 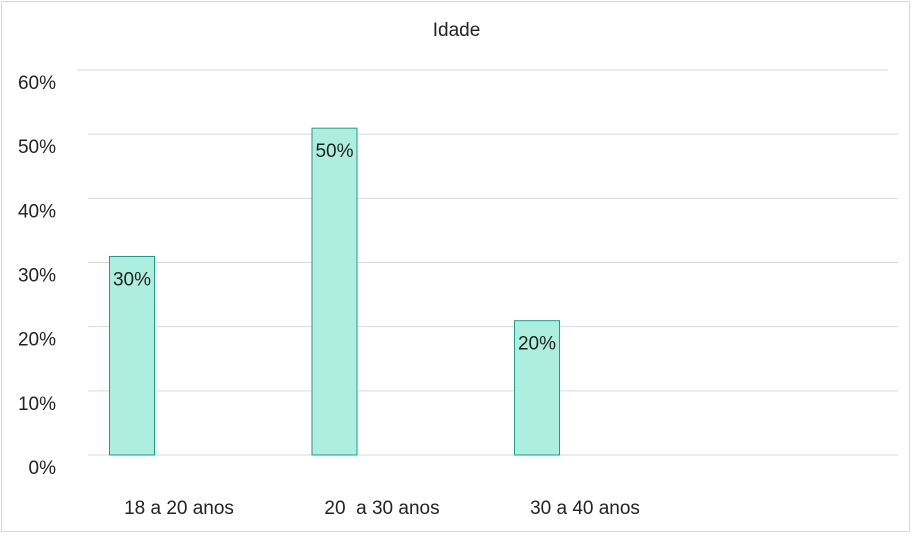 I want to click on y-axis-tick-labels: 0% 10% 20% 30% 40% 50% 60%, so click(x=37, y=276).